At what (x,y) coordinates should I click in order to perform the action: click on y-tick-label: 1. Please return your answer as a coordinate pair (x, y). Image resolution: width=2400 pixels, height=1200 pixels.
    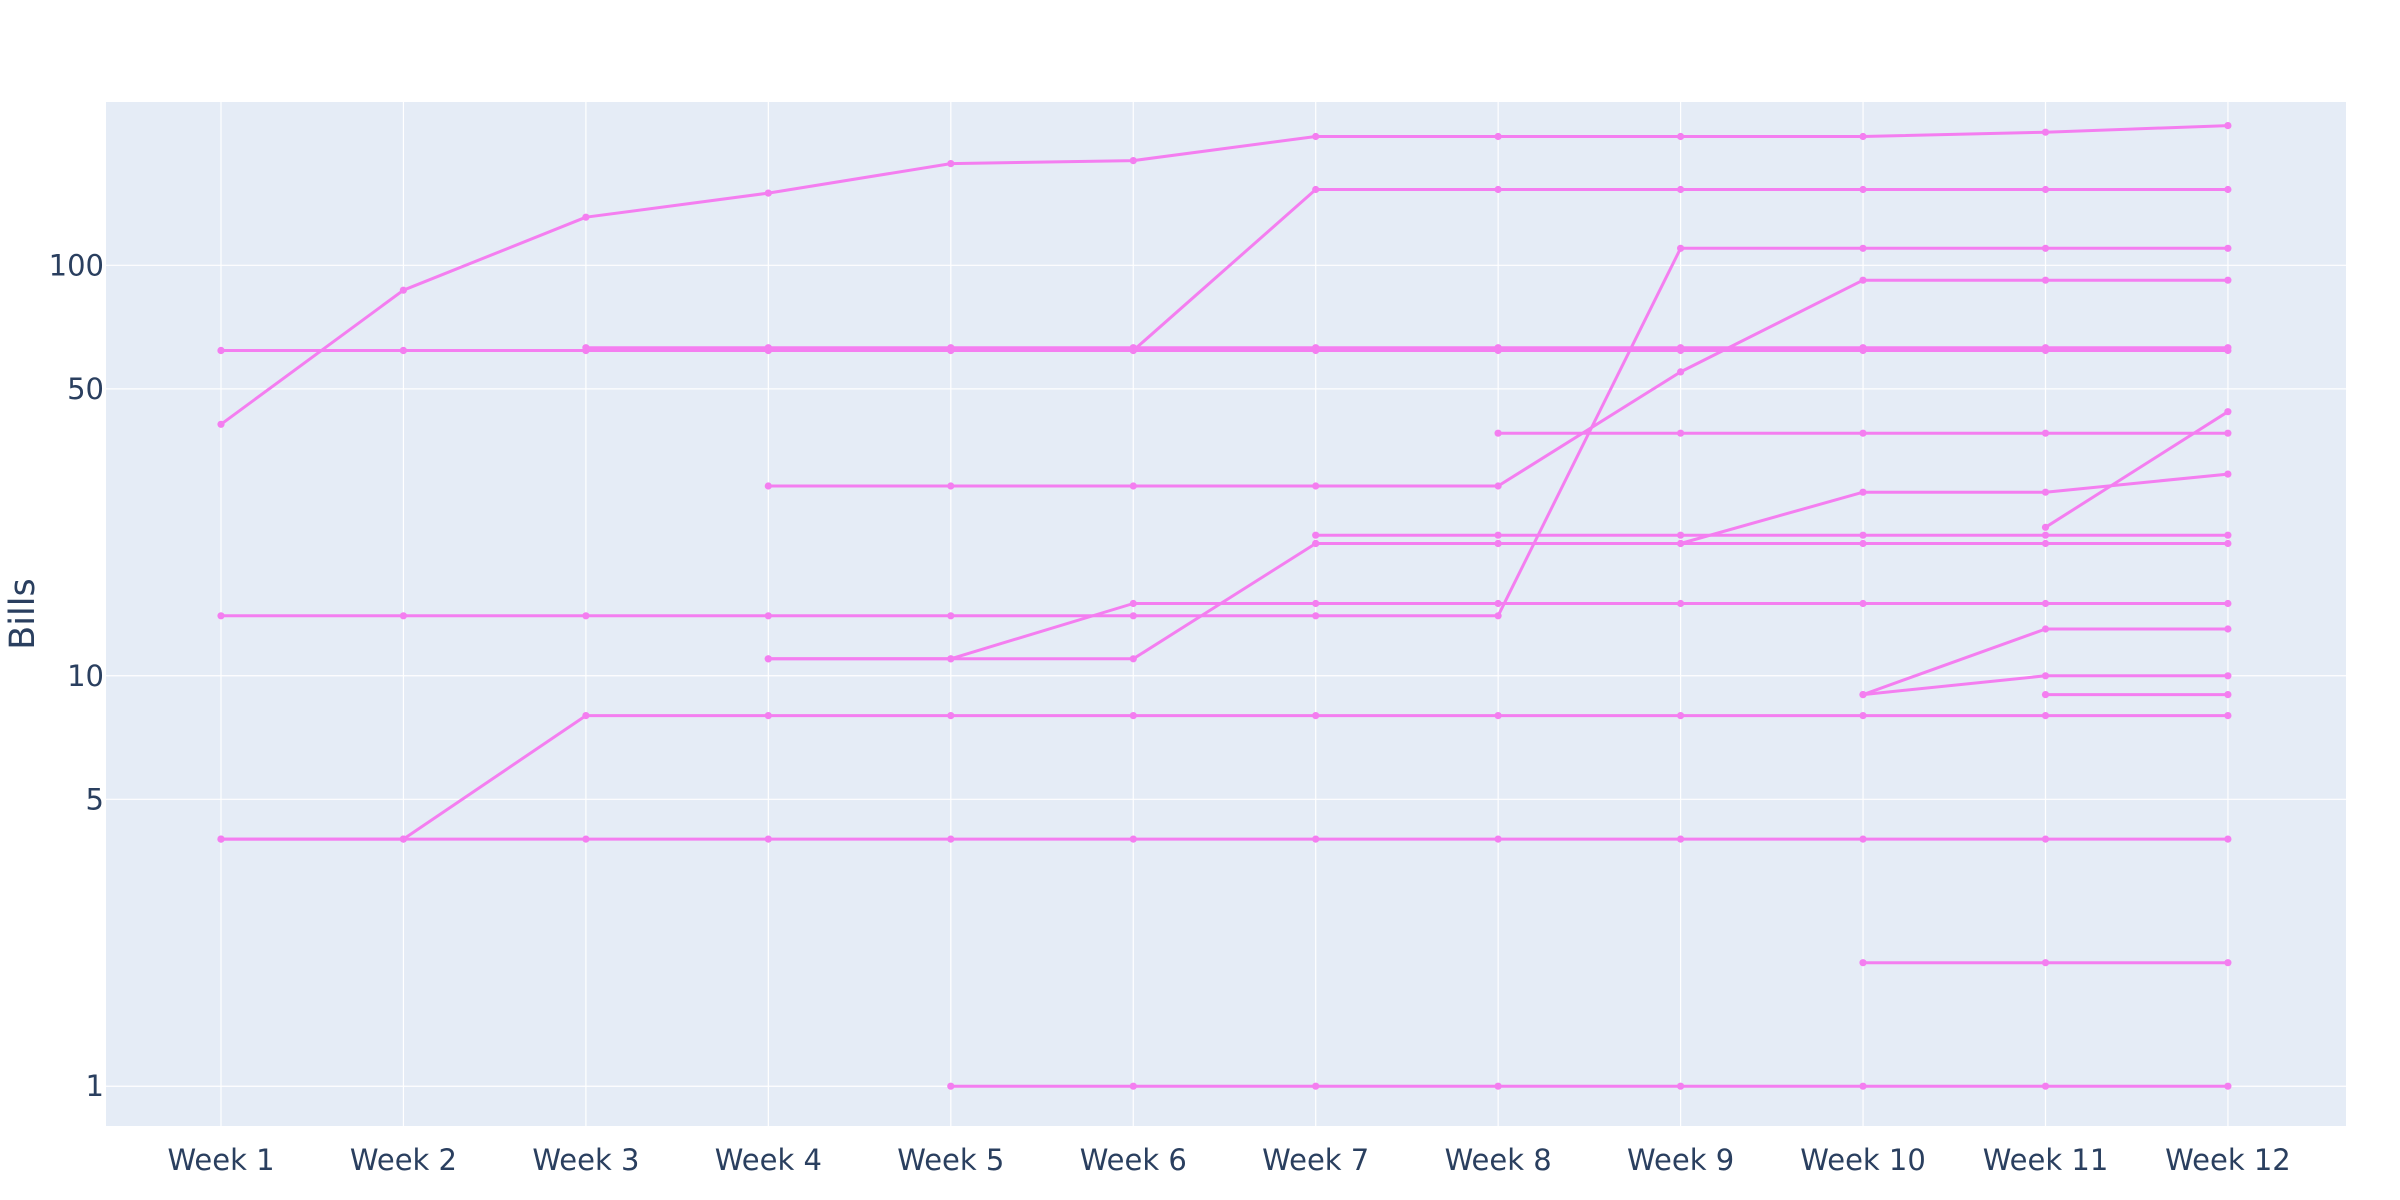
    Looking at the image, I should click on (95, 1086).